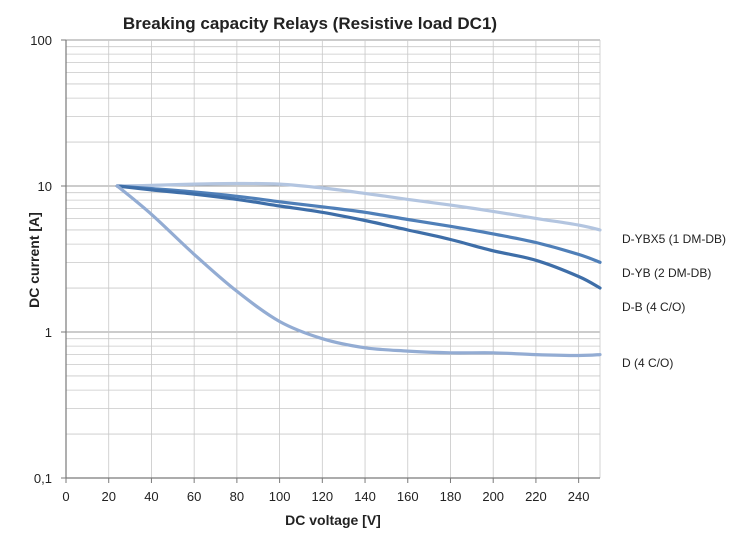  I want to click on y-tick-label: 100, so click(41, 40).